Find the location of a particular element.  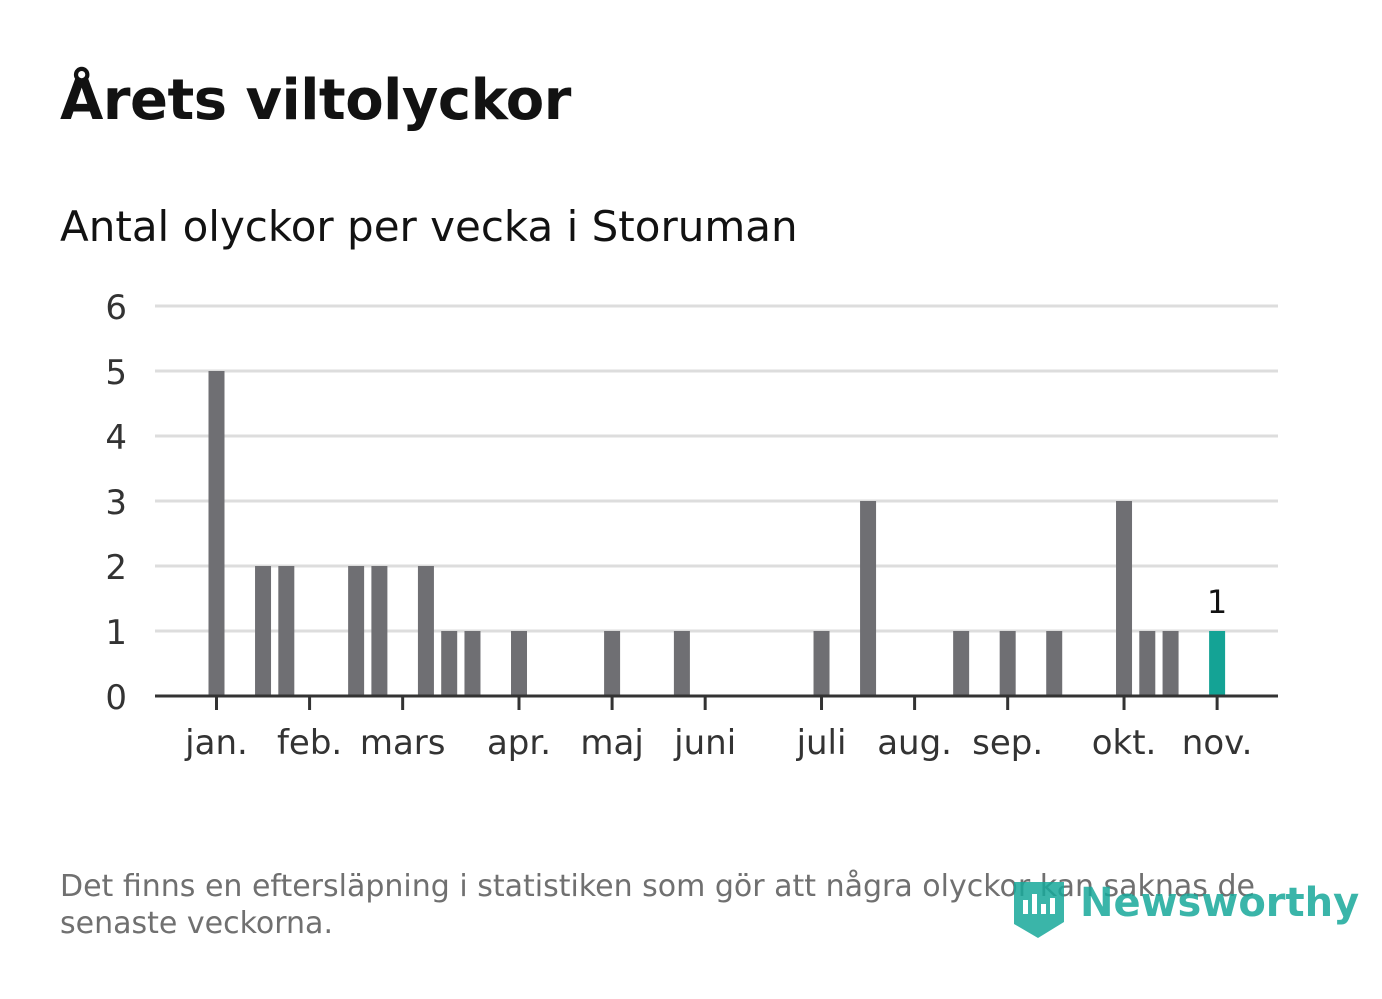

x-tick-label: juni is located at coordinates (704, 743).